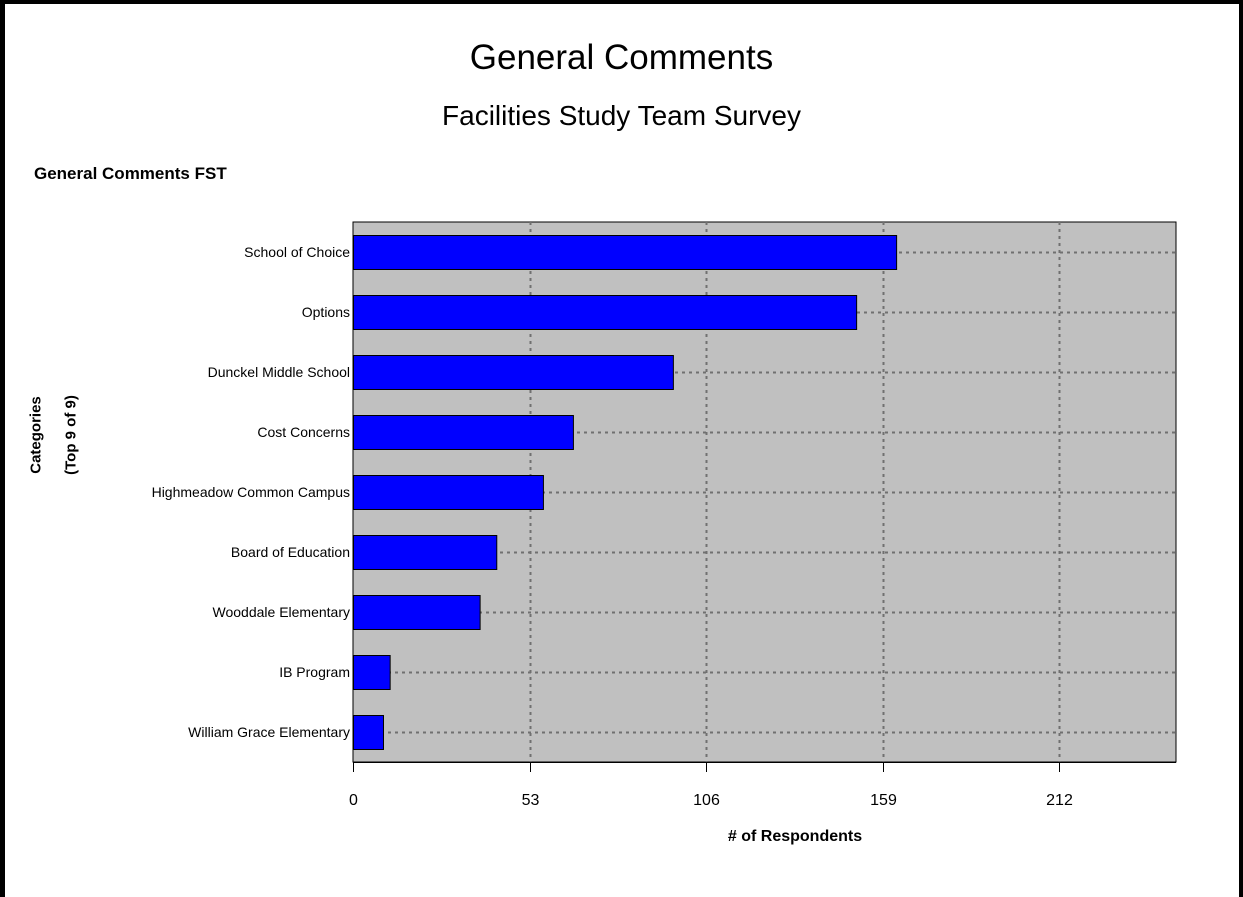 The height and width of the screenshot is (897, 1243). Describe the element at coordinates (130, 173) in the screenshot. I see `section-label: General Comments FST` at that location.